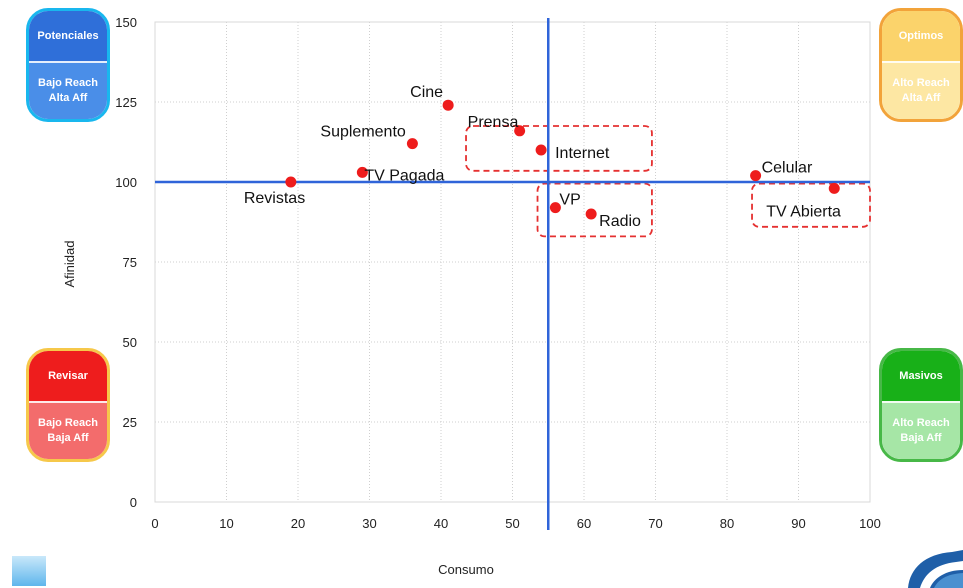 The width and height of the screenshot is (963, 588). What do you see at coordinates (493, 122) in the screenshot?
I see `point-label: Prensa` at bounding box center [493, 122].